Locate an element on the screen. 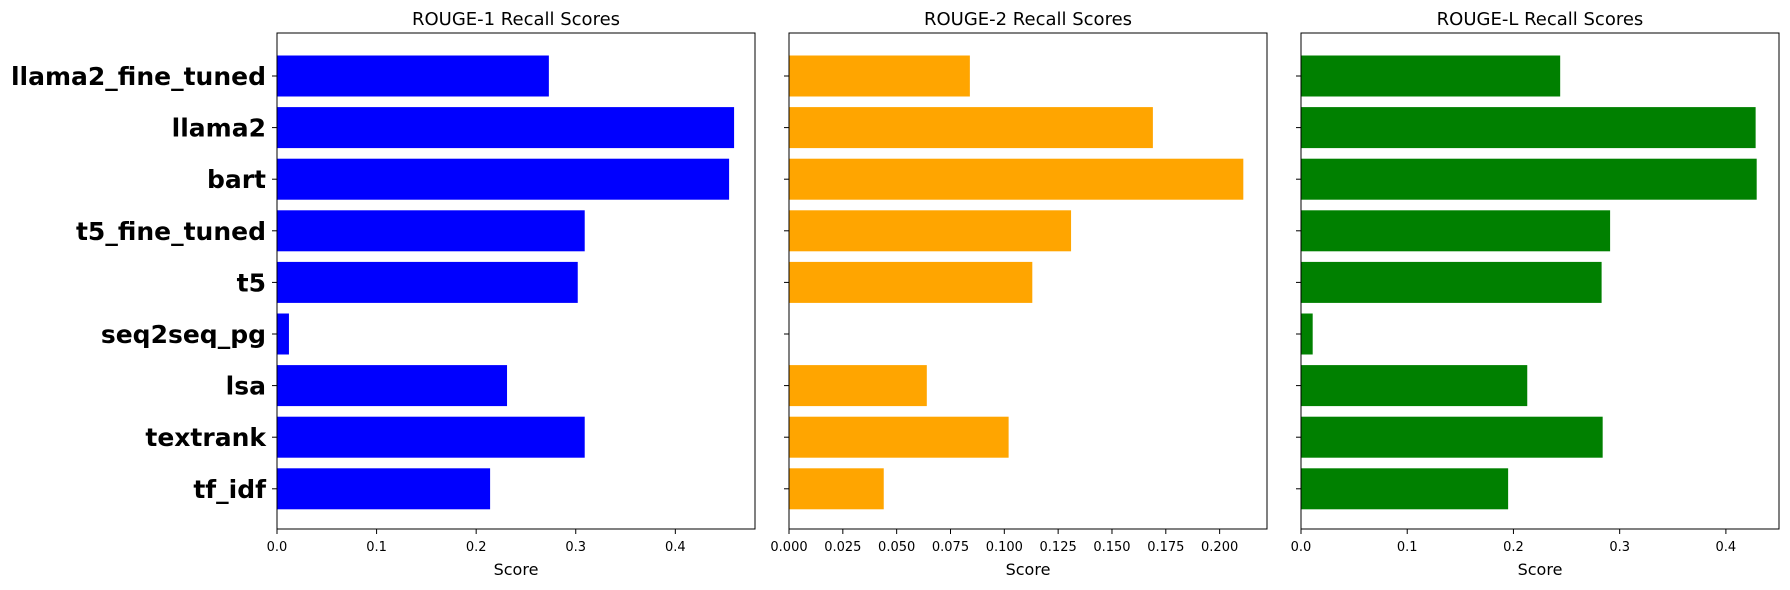  chart-title: ROUGE-1 Recall Scores is located at coordinates (516, 19).